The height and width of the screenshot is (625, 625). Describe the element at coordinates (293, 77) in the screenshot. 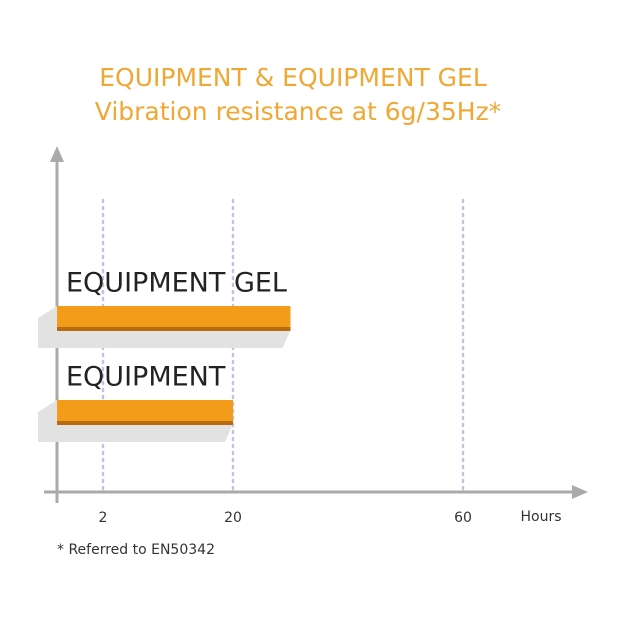

I see `chart-title: EQUIPMENT & EQUIPMENT GEL` at that location.